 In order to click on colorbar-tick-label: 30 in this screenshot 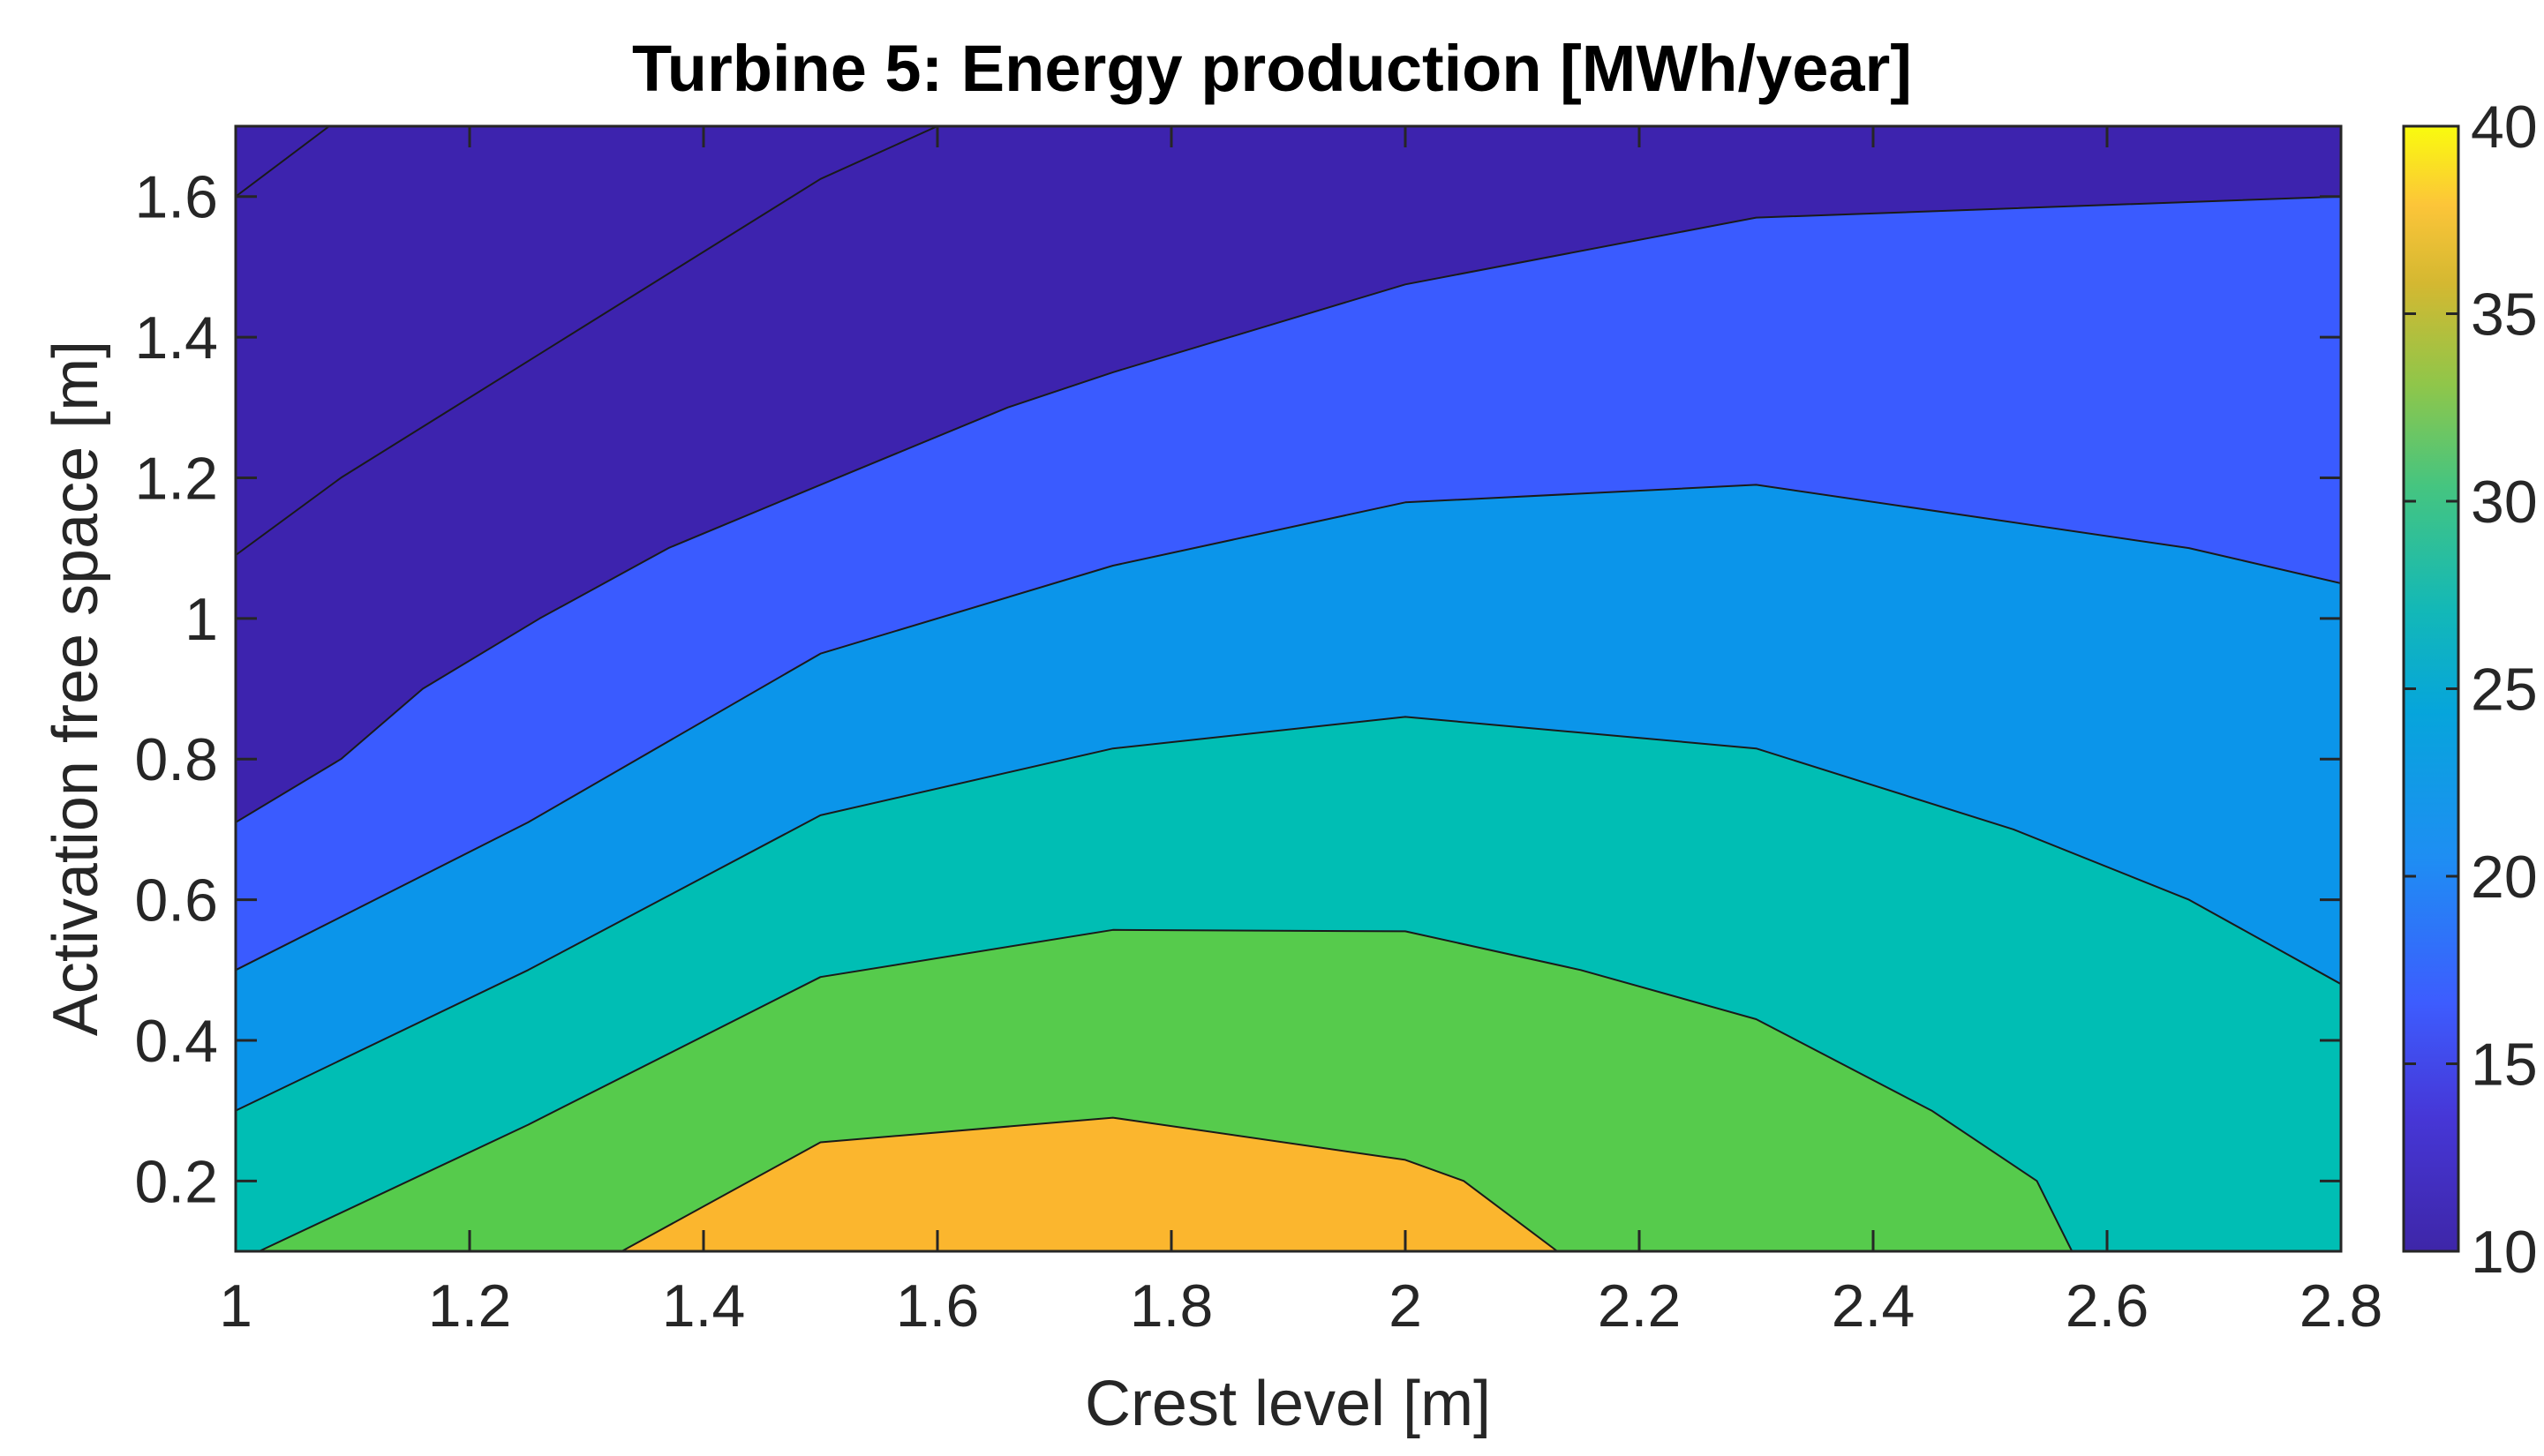, I will do `click(2504, 502)`.